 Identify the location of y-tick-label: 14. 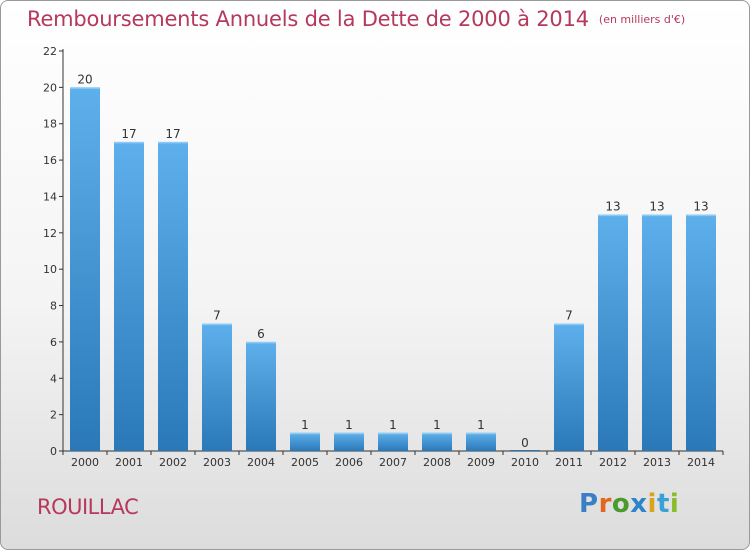
(50, 196).